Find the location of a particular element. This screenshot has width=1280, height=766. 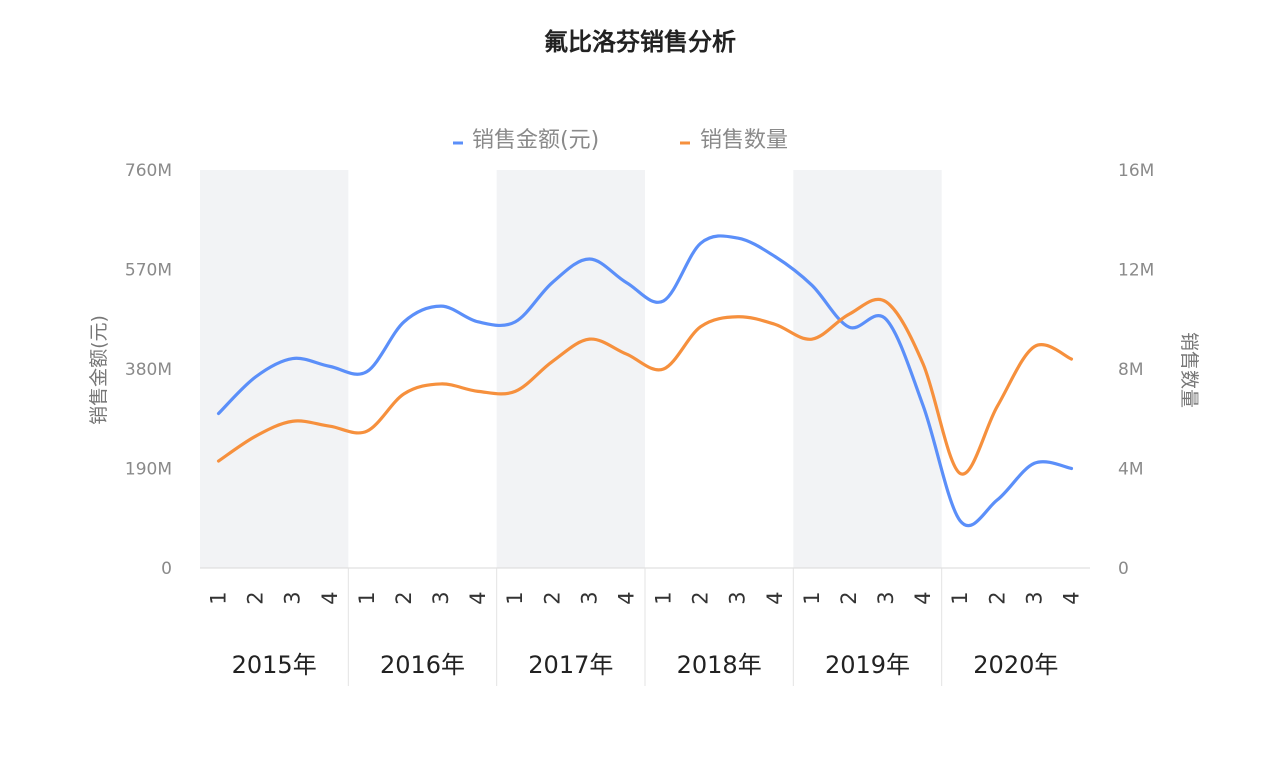

y-right-tick-label: 16M is located at coordinates (1136, 171).